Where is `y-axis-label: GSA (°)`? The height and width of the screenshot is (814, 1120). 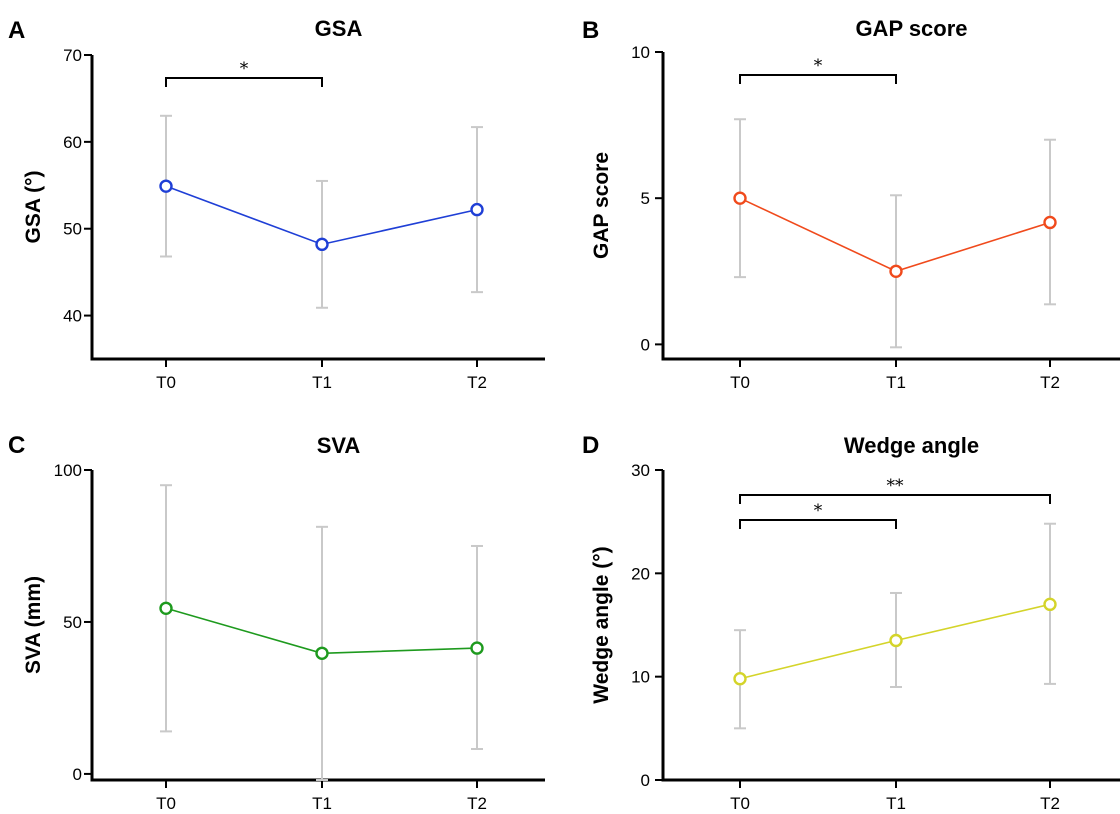
y-axis-label: GSA (°) is located at coordinates (33, 207).